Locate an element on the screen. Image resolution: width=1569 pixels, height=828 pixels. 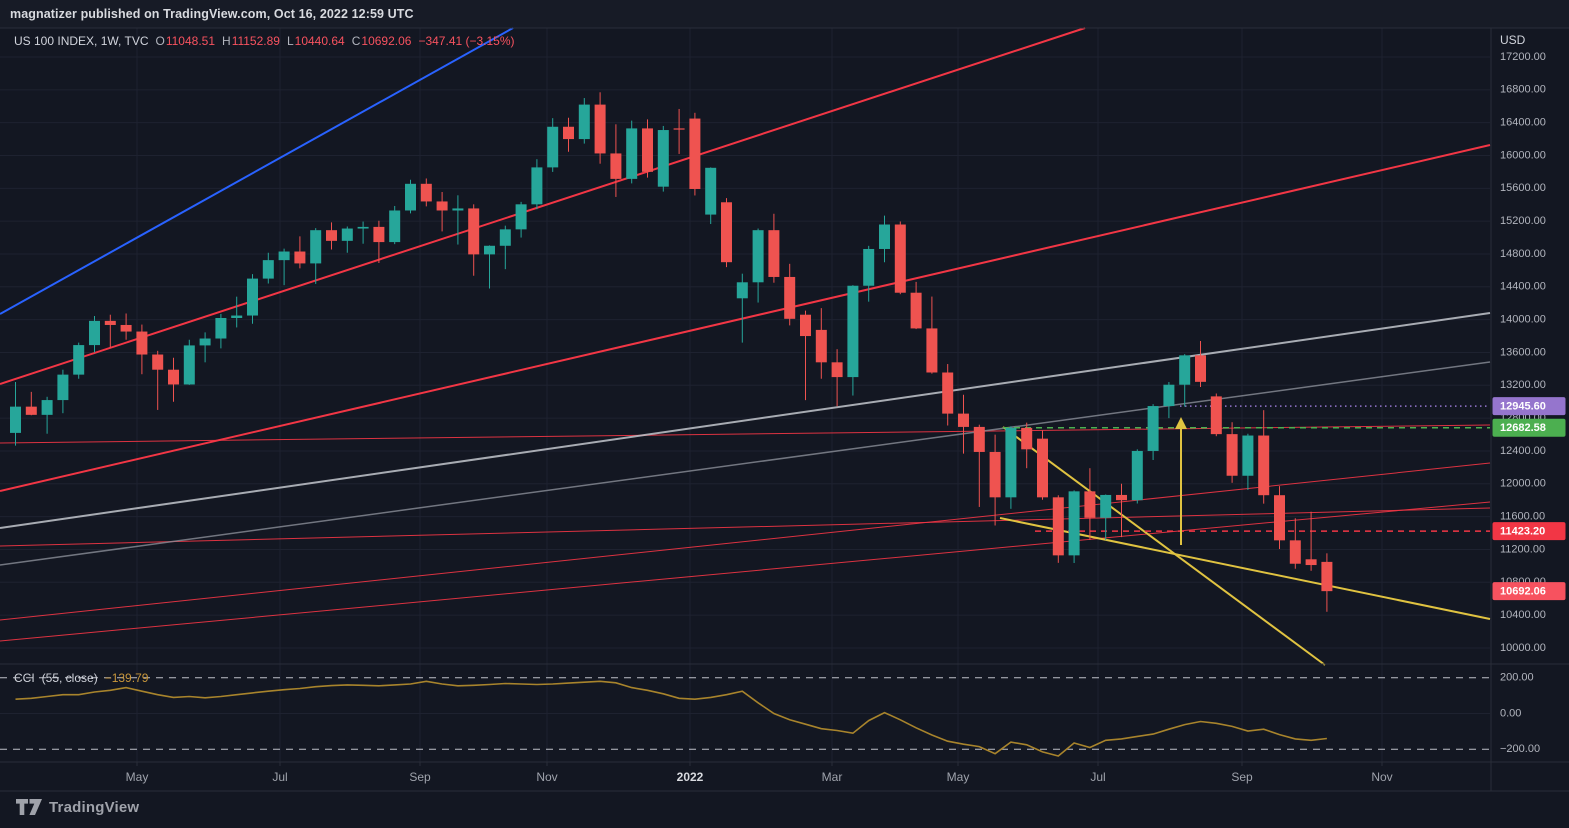
cci-indicator-legend: CCI (55, close) −139.79 is located at coordinates (81, 678).